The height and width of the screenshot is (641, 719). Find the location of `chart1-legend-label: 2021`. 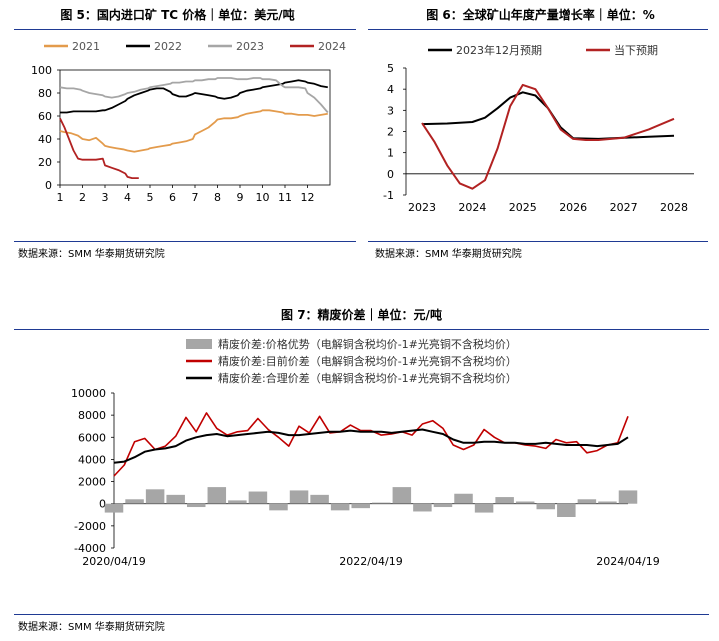

chart1-legend-label: 2021 is located at coordinates (86, 46).